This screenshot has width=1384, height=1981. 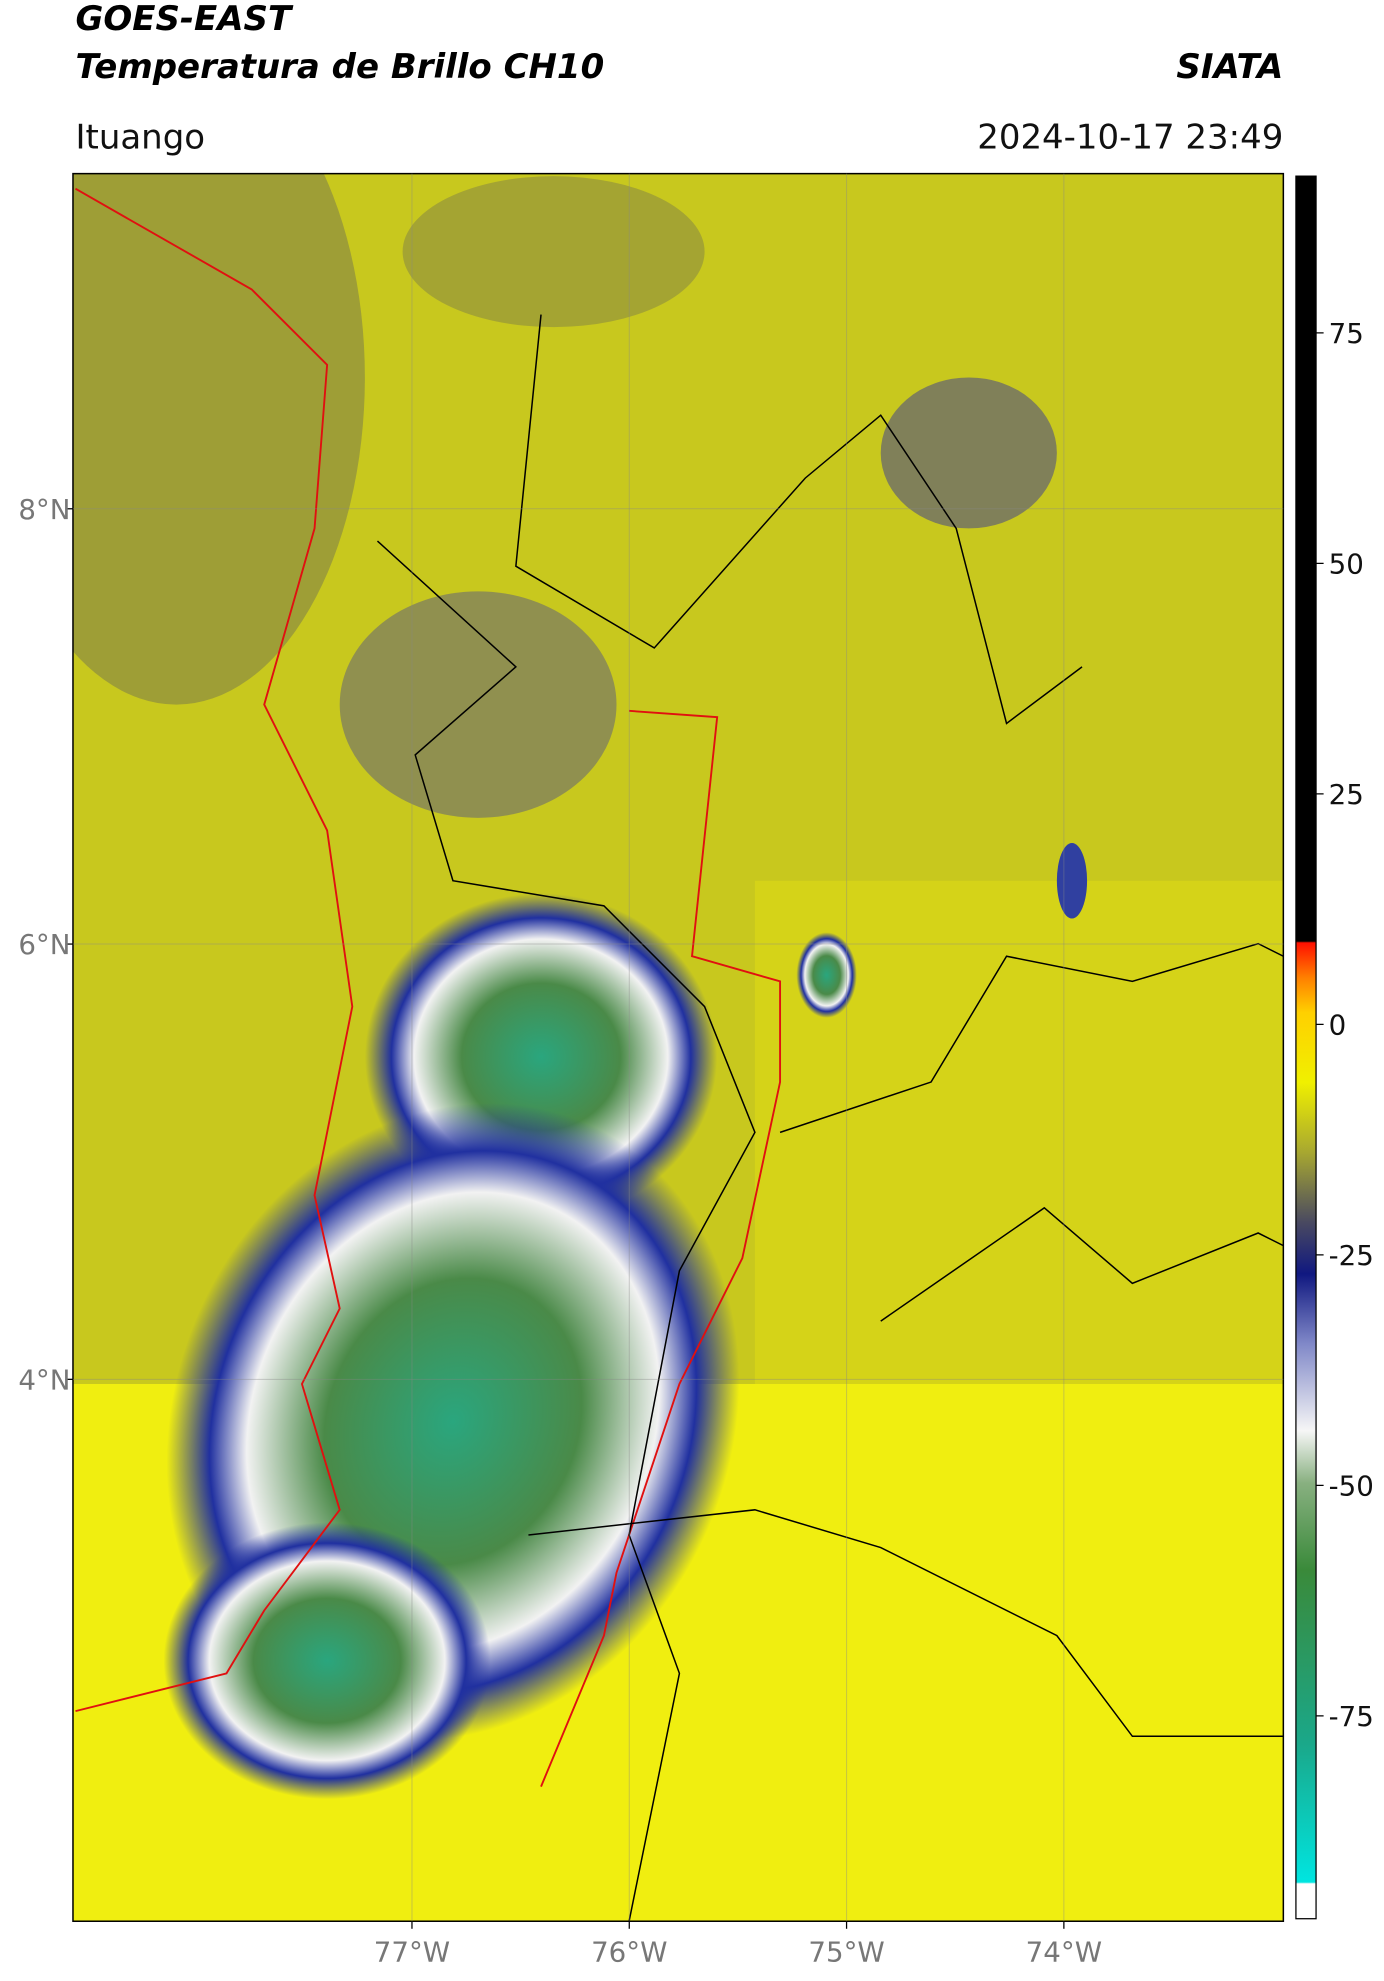 I want to click on colorbar-tick-label: -75, so click(x=1351, y=1716).